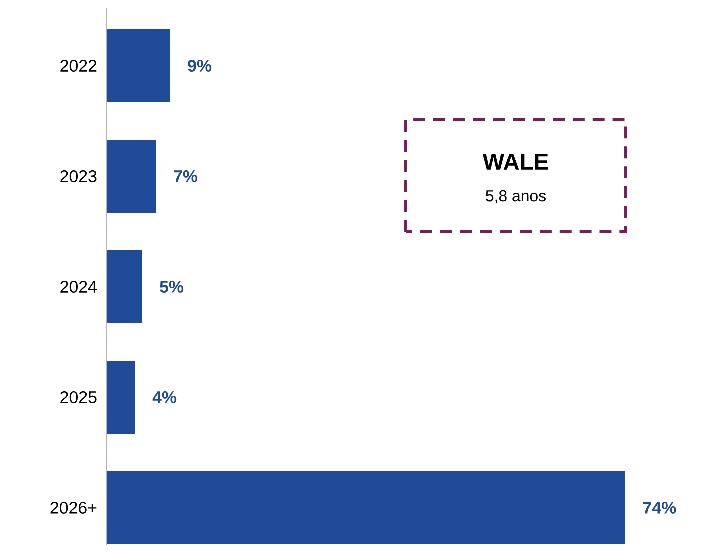 Image resolution: width=703 pixels, height=554 pixels. Describe the element at coordinates (200, 66) in the screenshot. I see `data-label: 9%` at that location.